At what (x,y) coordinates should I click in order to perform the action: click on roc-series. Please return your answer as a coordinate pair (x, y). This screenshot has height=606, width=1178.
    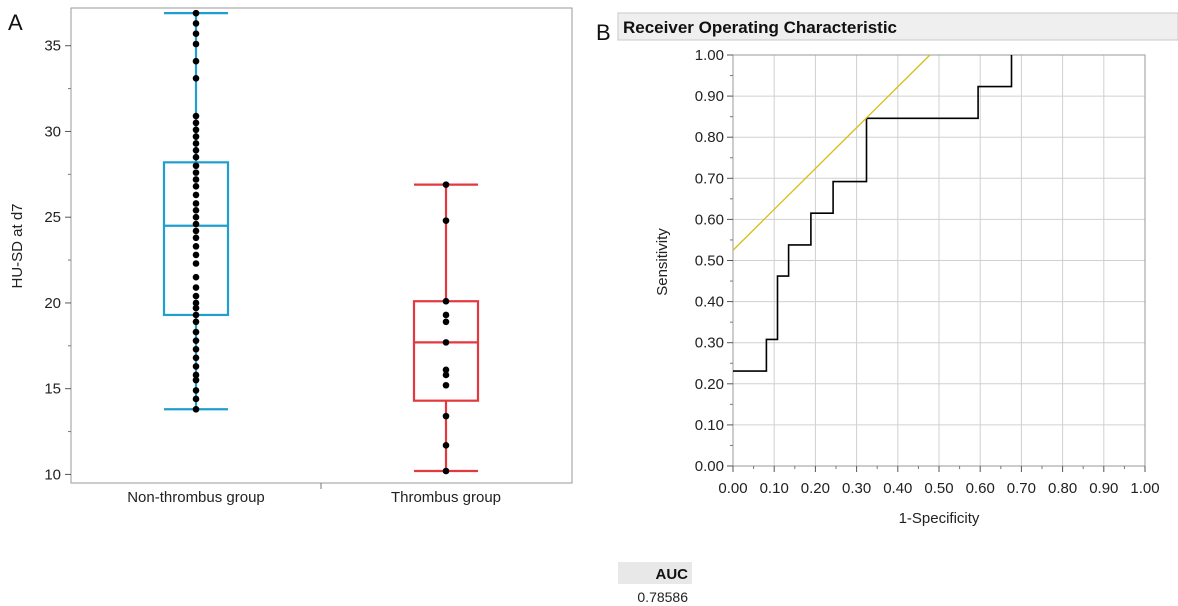
    Looking at the image, I should click on (872, 213).